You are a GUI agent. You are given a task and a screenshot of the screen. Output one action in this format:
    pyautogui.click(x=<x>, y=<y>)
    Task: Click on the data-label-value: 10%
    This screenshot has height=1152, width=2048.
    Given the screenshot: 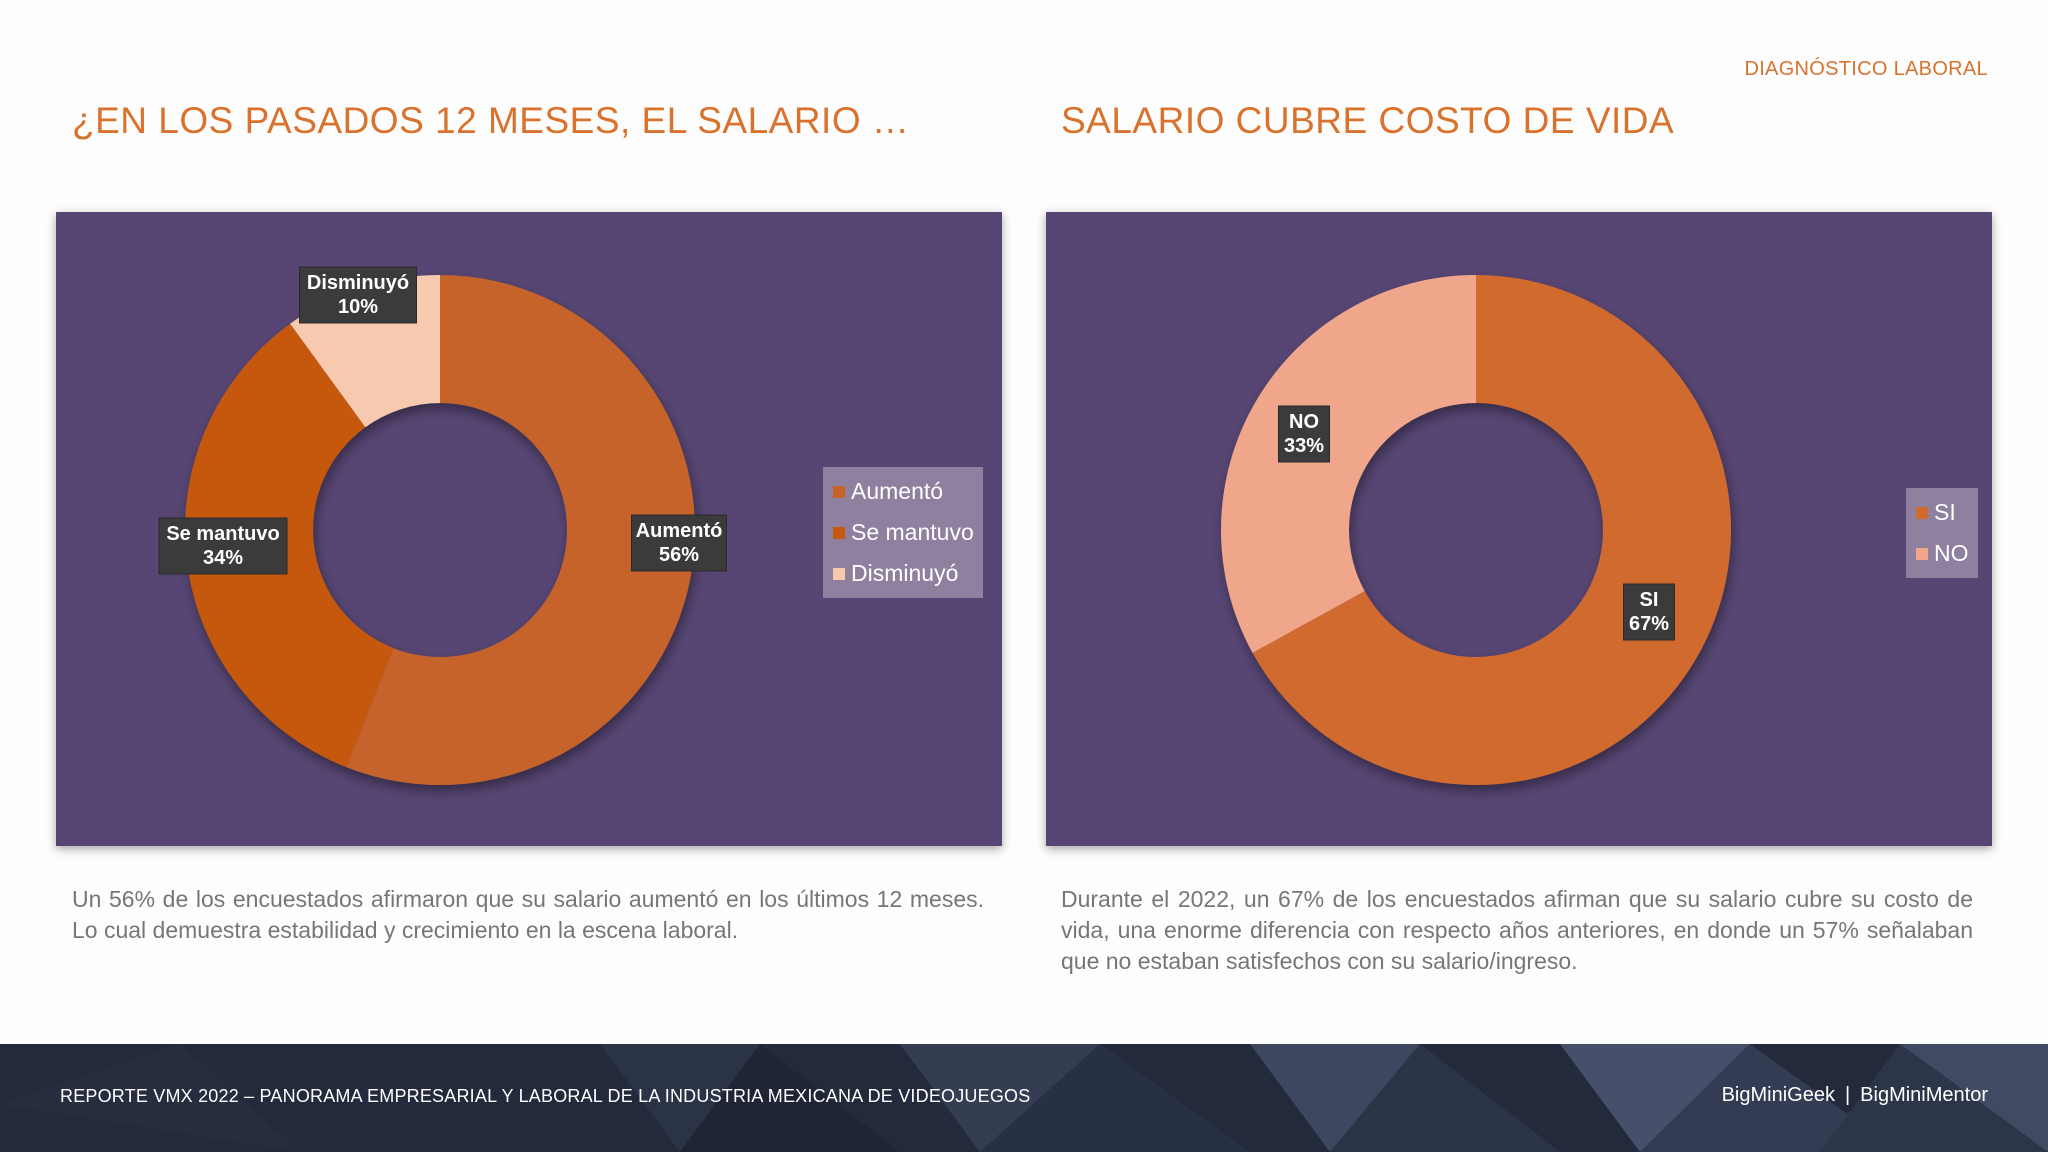 What is the action you would take?
    pyautogui.click(x=358, y=307)
    